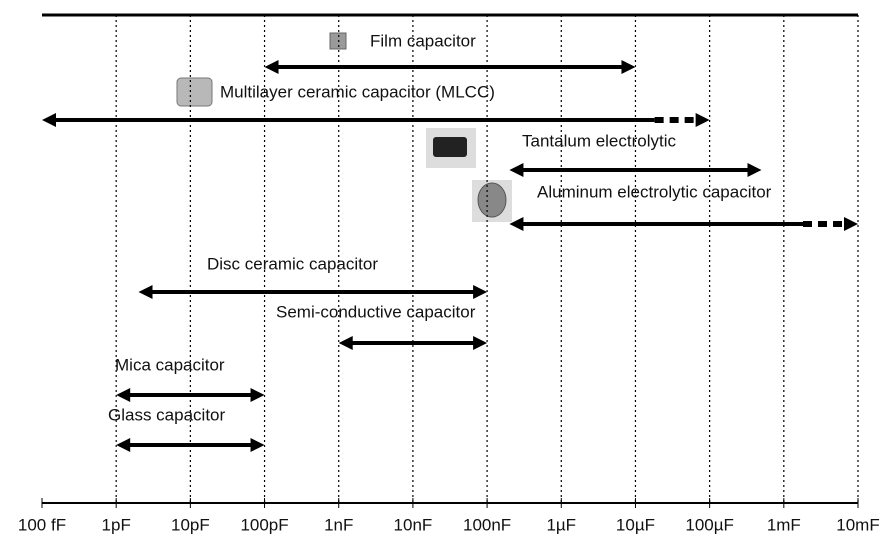  I want to click on range-label: Film capacitor, so click(423, 40).